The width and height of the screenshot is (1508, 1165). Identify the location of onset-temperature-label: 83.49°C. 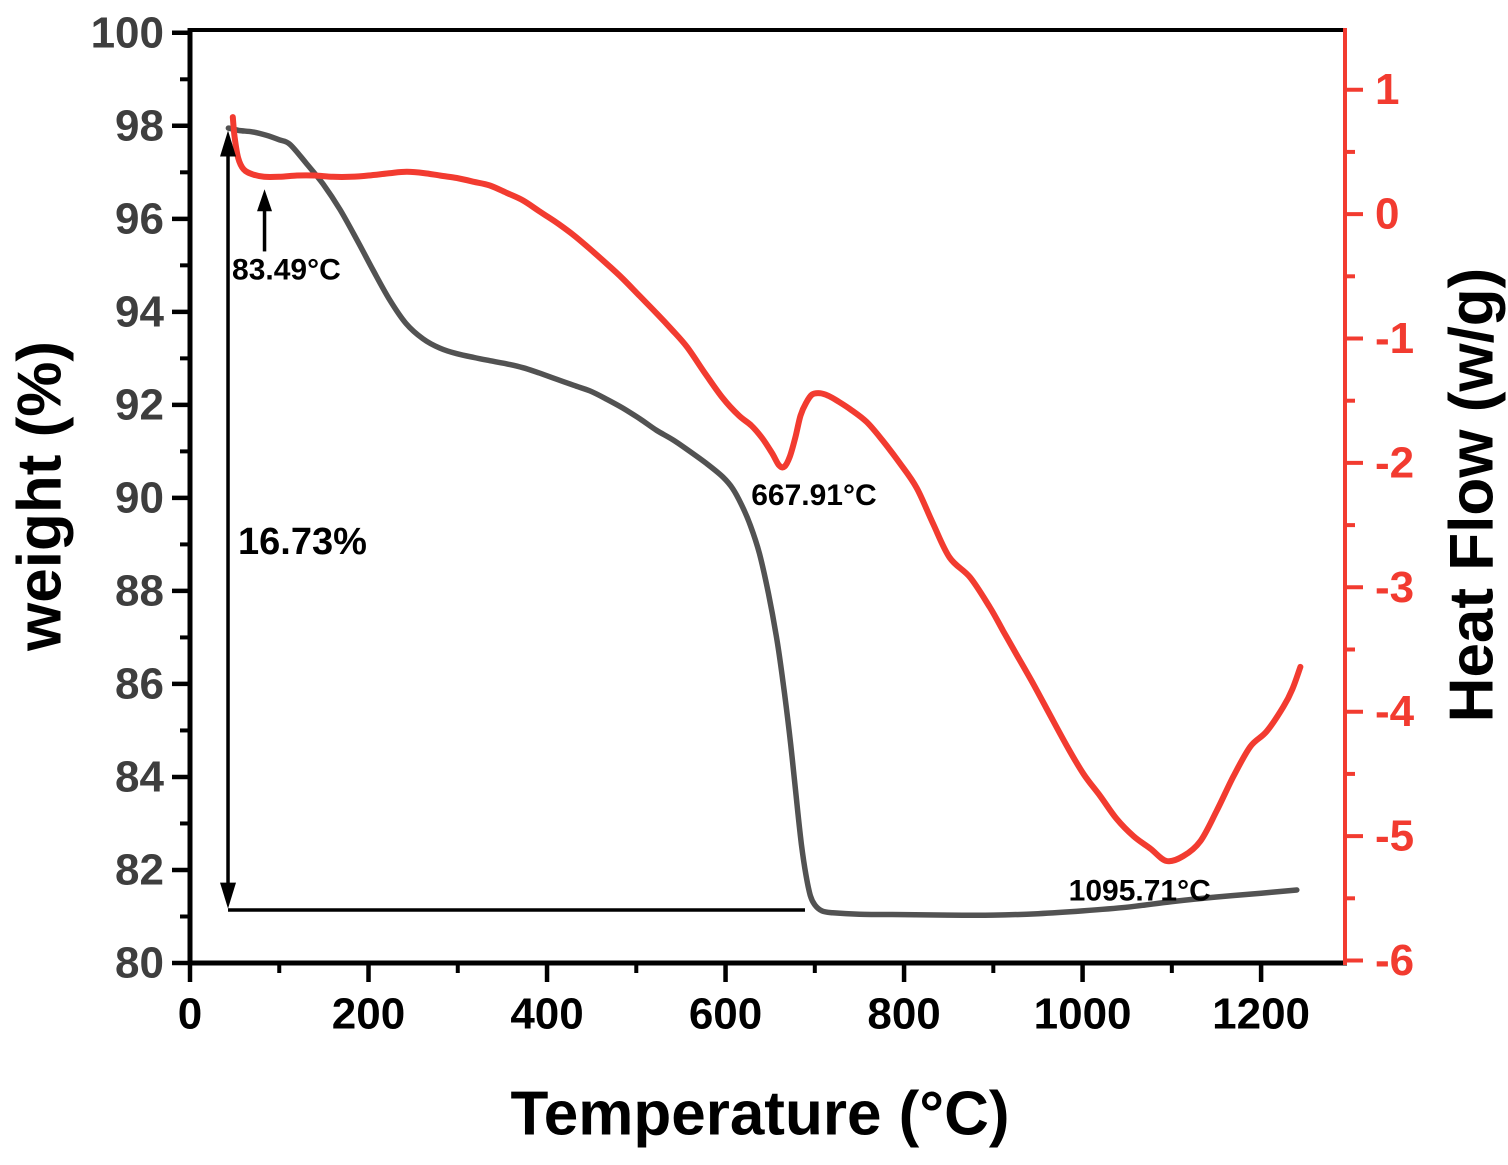
(286, 269).